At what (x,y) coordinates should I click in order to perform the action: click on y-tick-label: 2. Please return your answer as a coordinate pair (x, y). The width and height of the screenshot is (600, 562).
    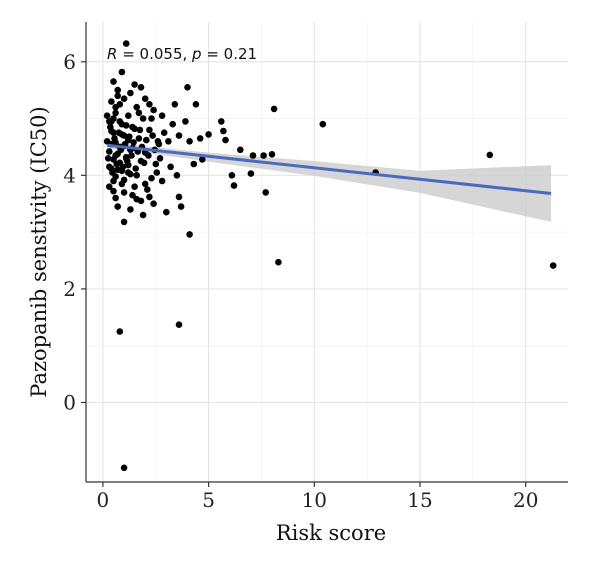
    Looking at the image, I should click on (69, 289).